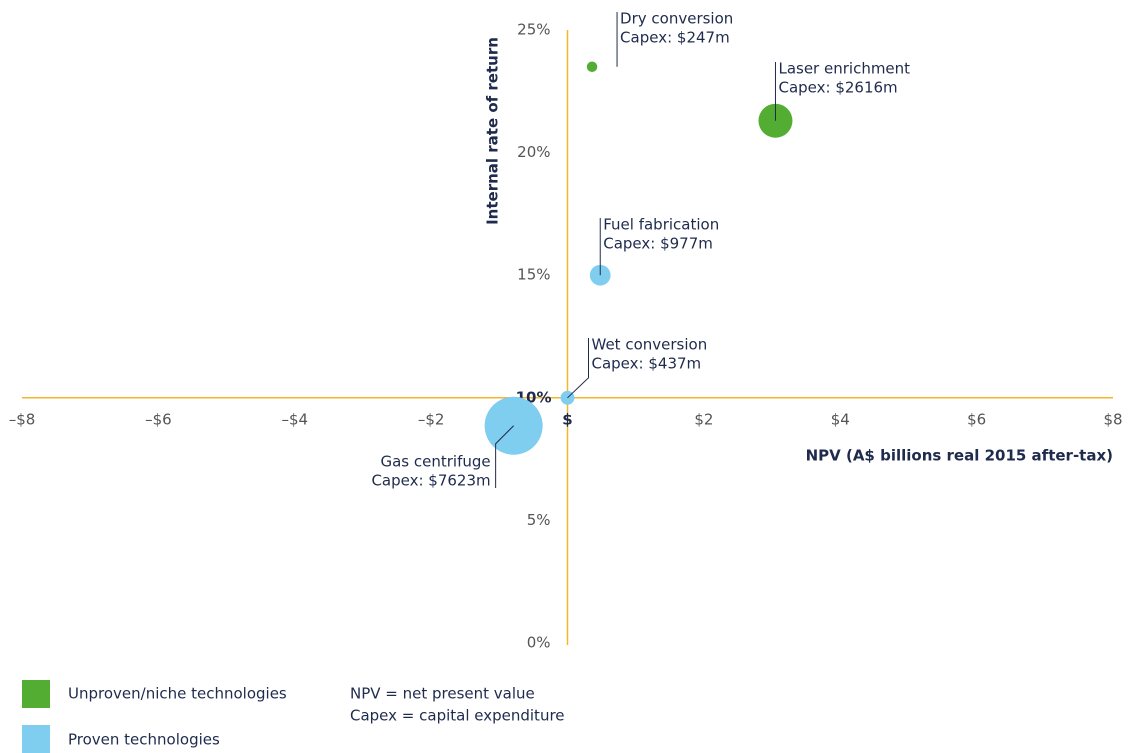 The height and width of the screenshot is (753, 1132). What do you see at coordinates (442, 694) in the screenshot?
I see `note: NPV = net present value` at bounding box center [442, 694].